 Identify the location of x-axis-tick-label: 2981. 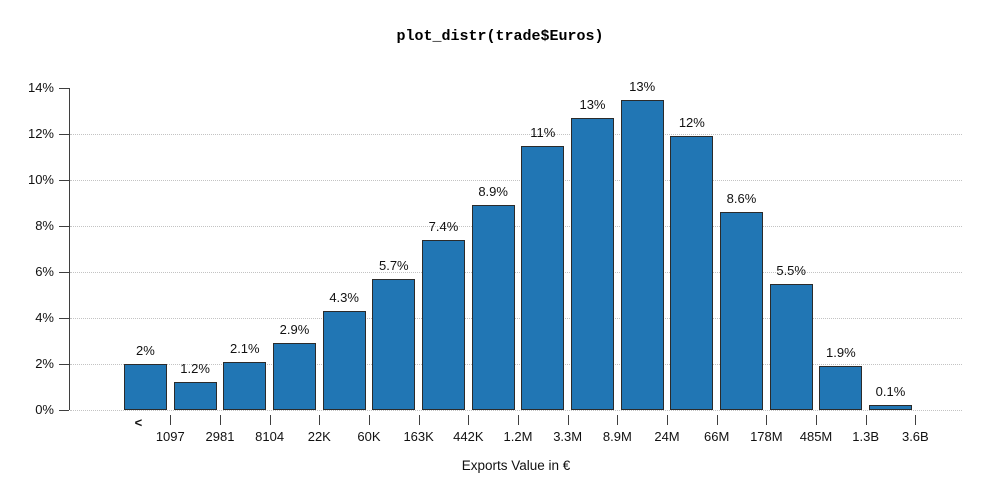
(220, 436).